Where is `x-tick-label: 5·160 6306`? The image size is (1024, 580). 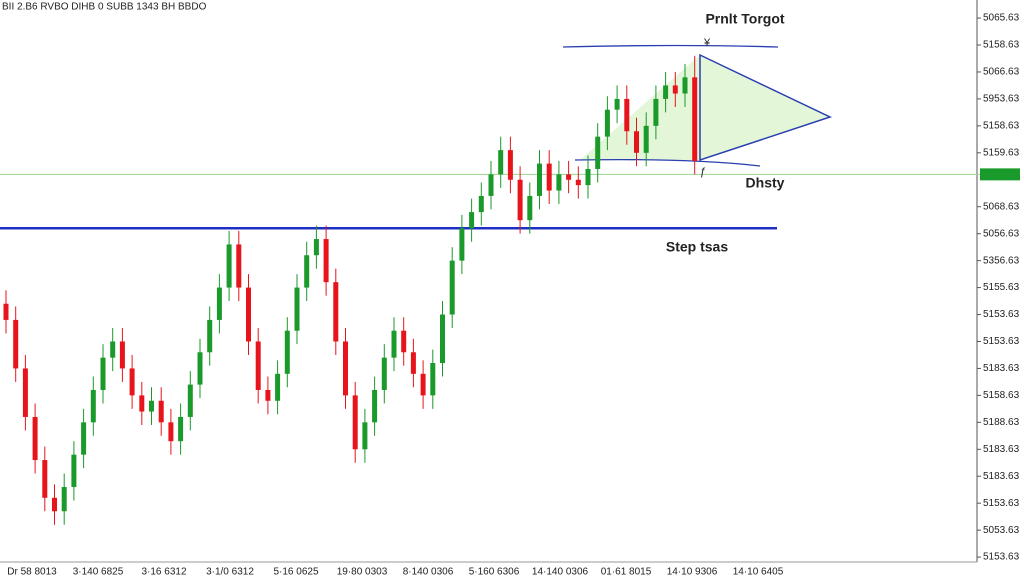 x-tick-label: 5·160 6306 is located at coordinates (494, 572).